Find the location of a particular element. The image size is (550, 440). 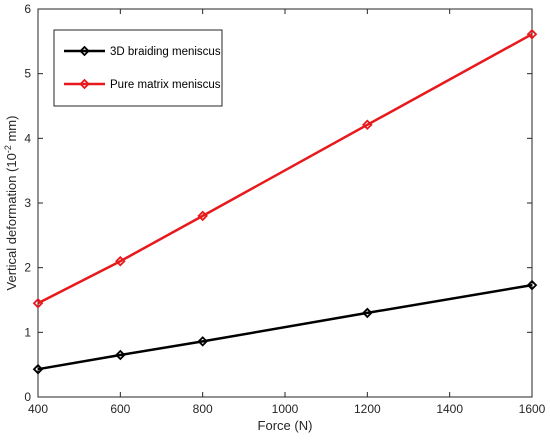

x-tick-label: 600 is located at coordinates (120, 409).